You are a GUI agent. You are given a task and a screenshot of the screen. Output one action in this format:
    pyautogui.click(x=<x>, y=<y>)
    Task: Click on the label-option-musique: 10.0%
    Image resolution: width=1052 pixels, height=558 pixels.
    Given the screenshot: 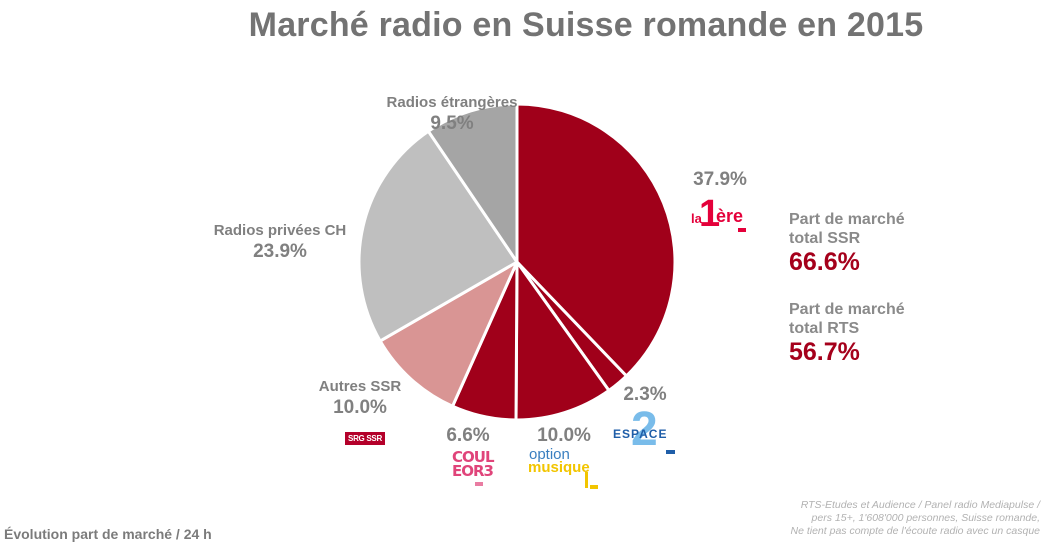 What is the action you would take?
    pyautogui.click(x=564, y=435)
    